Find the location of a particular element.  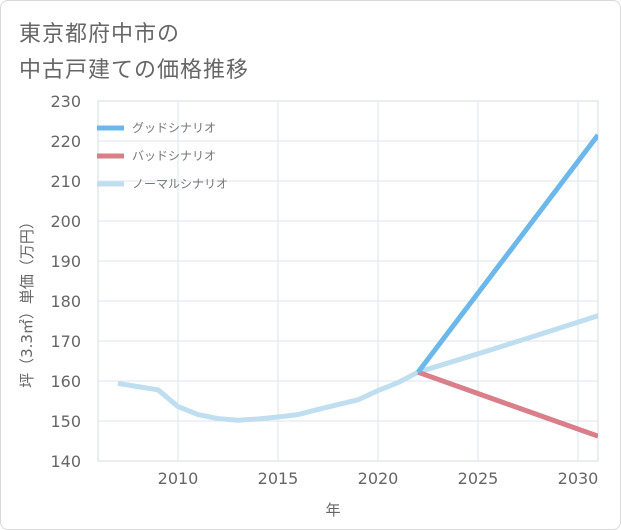

x-tick-label: 2025 is located at coordinates (478, 478).